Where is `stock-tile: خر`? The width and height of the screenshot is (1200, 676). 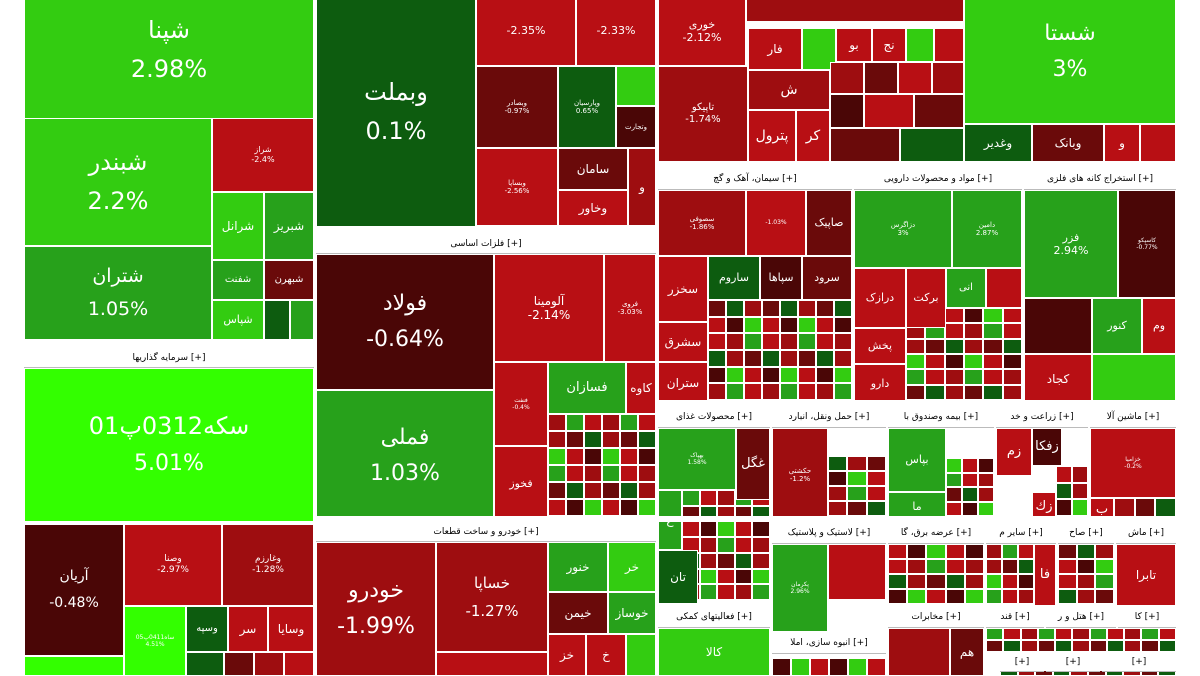 stock-tile: خر is located at coordinates (632, 567).